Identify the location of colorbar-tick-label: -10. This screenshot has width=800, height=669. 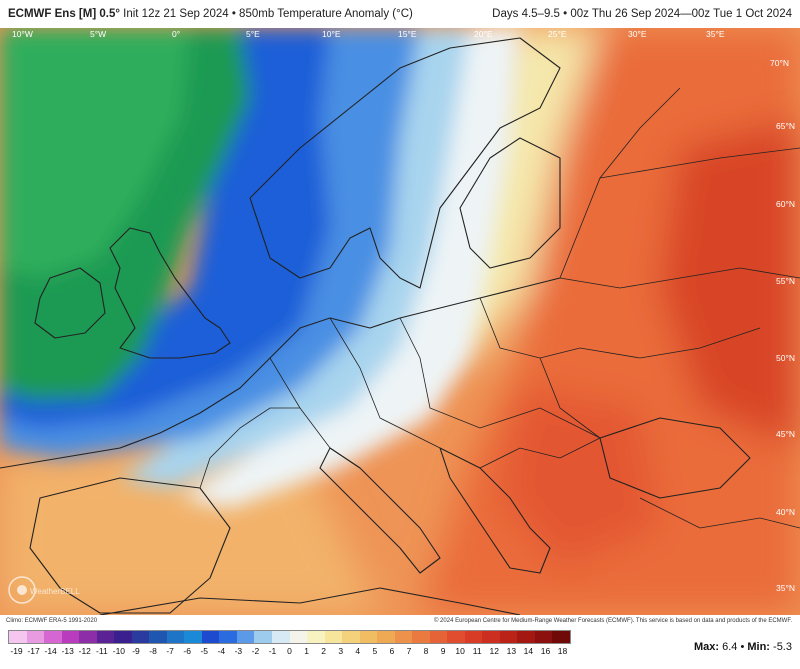
(119, 651).